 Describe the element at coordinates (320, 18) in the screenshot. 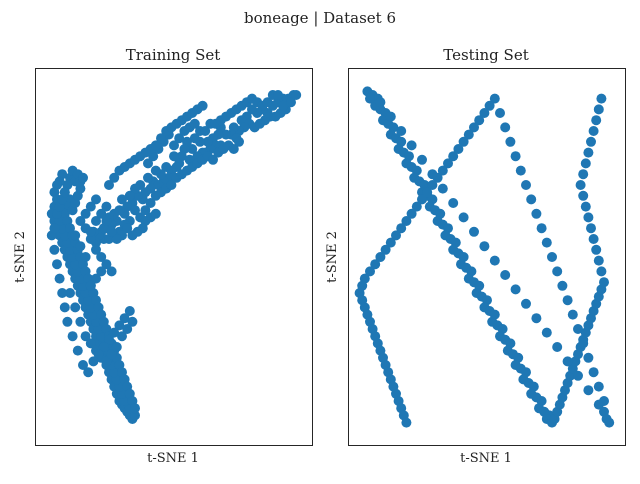

I see `figure-title: boneage | Dataset 6` at that location.